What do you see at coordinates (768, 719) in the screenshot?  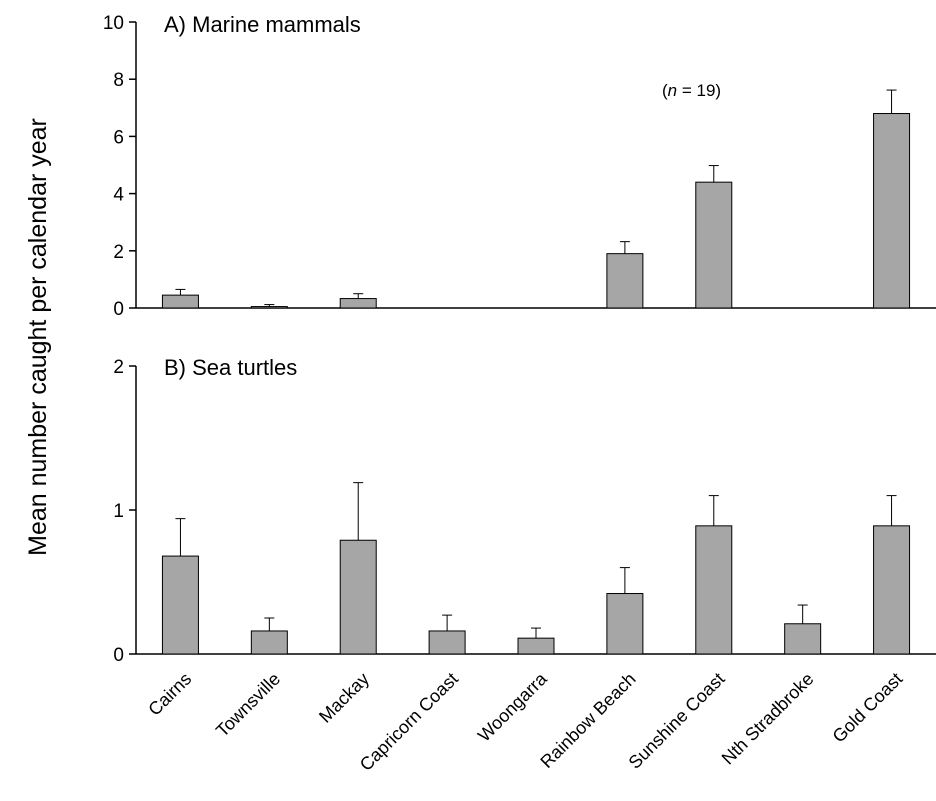 I see `category-label: Nth Stradbroke` at bounding box center [768, 719].